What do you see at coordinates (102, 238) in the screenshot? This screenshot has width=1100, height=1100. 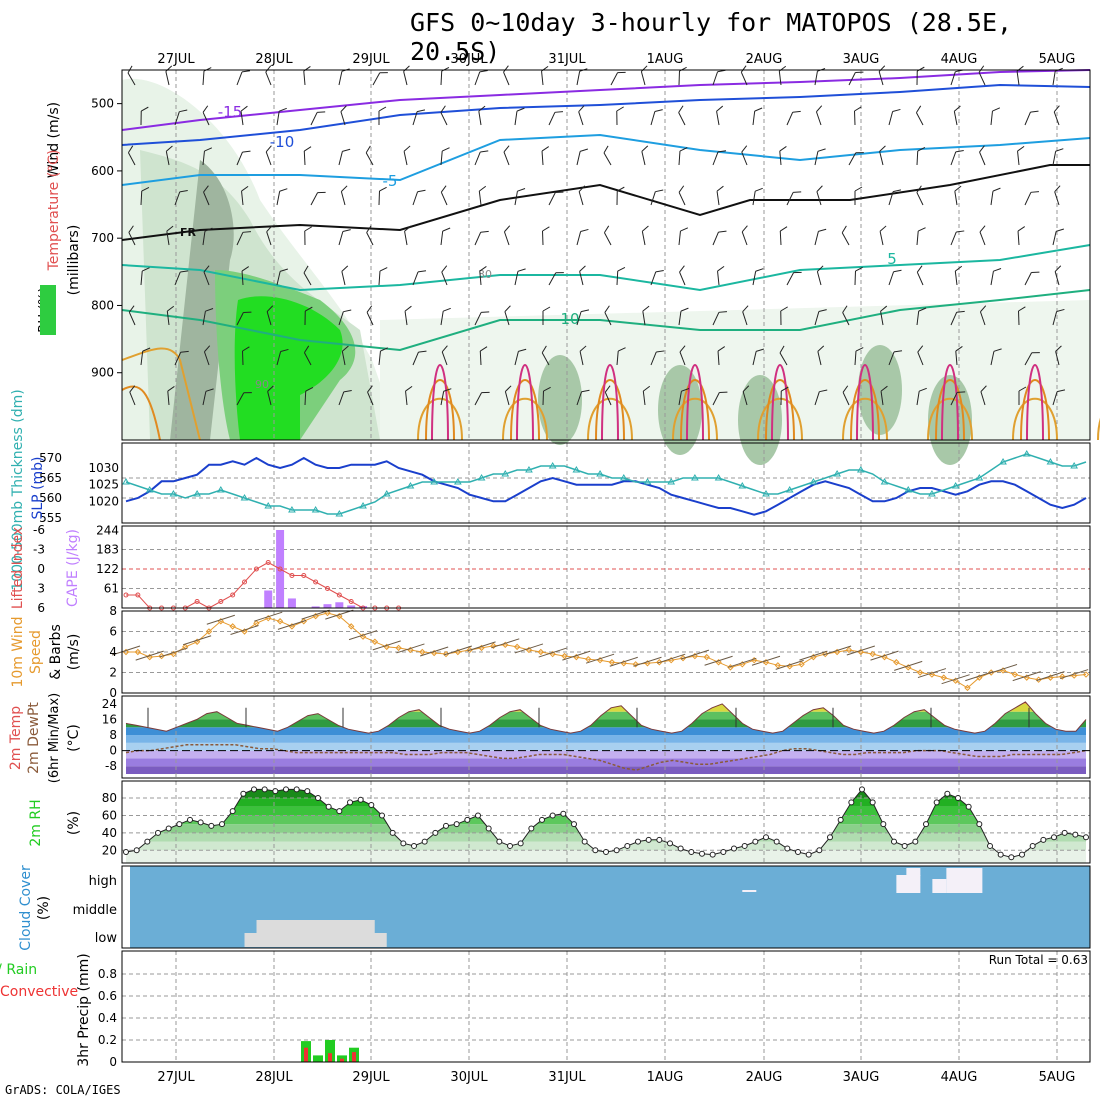 I see `ytick-label: 700` at bounding box center [102, 238].